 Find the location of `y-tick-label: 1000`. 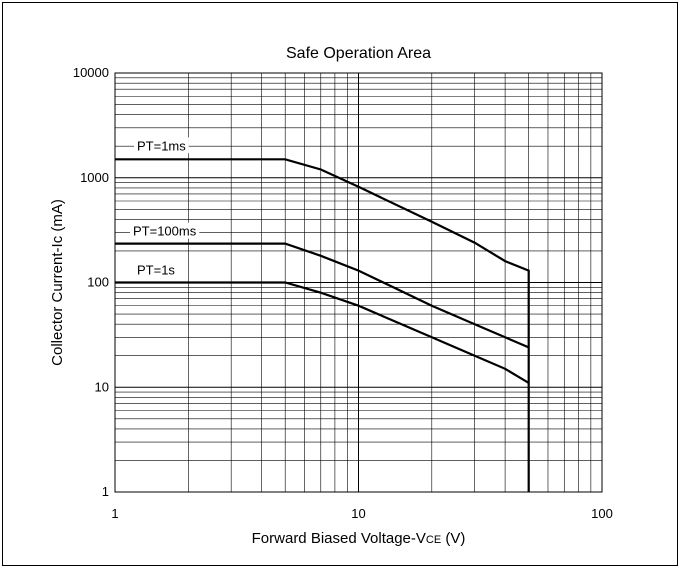

y-tick-label: 1000 is located at coordinates (94, 177).